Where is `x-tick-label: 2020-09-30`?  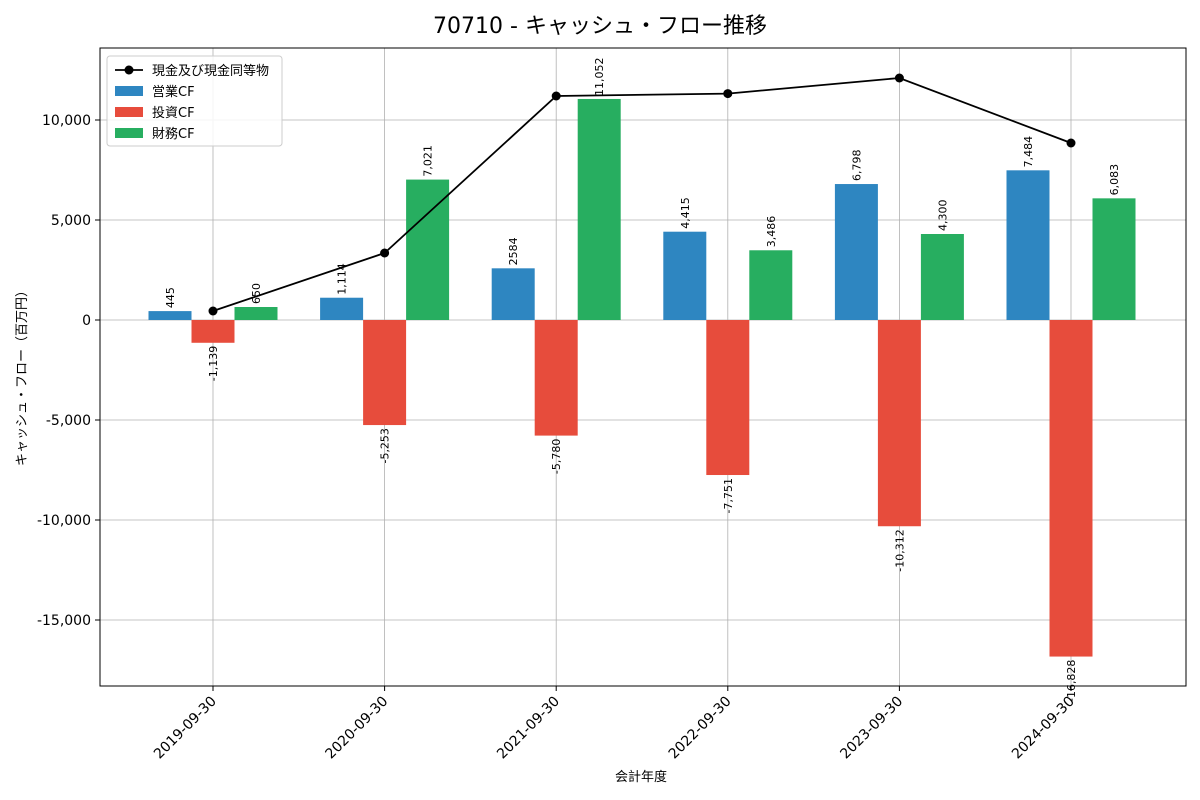 x-tick-label: 2020-09-30 is located at coordinates (357, 728).